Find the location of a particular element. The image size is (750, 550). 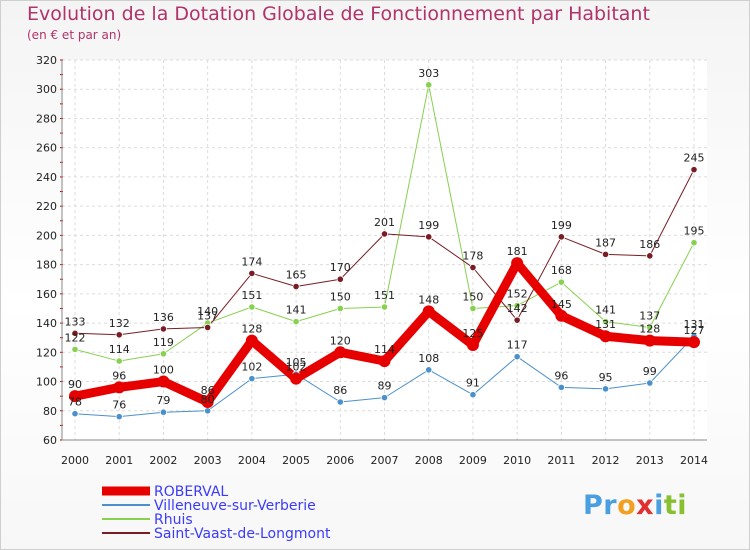

data-label: 199 is located at coordinates (428, 225).